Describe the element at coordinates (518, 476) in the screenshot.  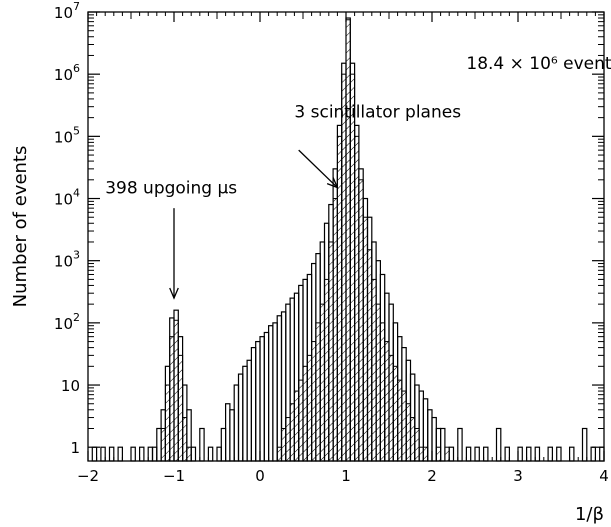
I see `x-tick-label: 3` at that location.